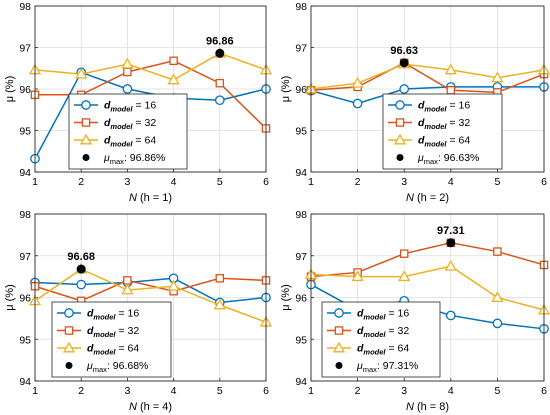 The height and width of the screenshot is (415, 550). Describe the element at coordinates (427, 198) in the screenshot. I see `x-axis-label: N (h = 2)` at that location.